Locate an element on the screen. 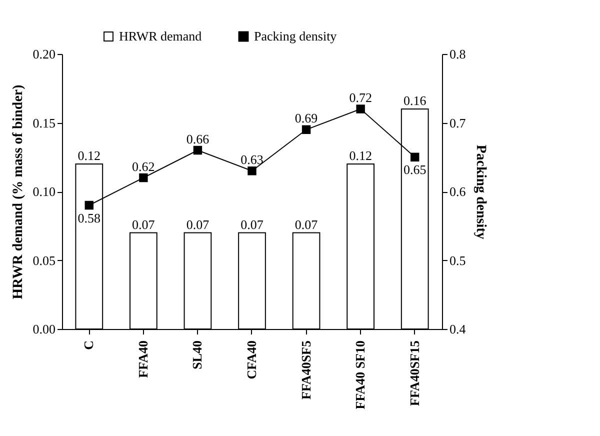 Image resolution: width=600 pixels, height=436 pixels. data-label: 0.58 is located at coordinates (89, 218).